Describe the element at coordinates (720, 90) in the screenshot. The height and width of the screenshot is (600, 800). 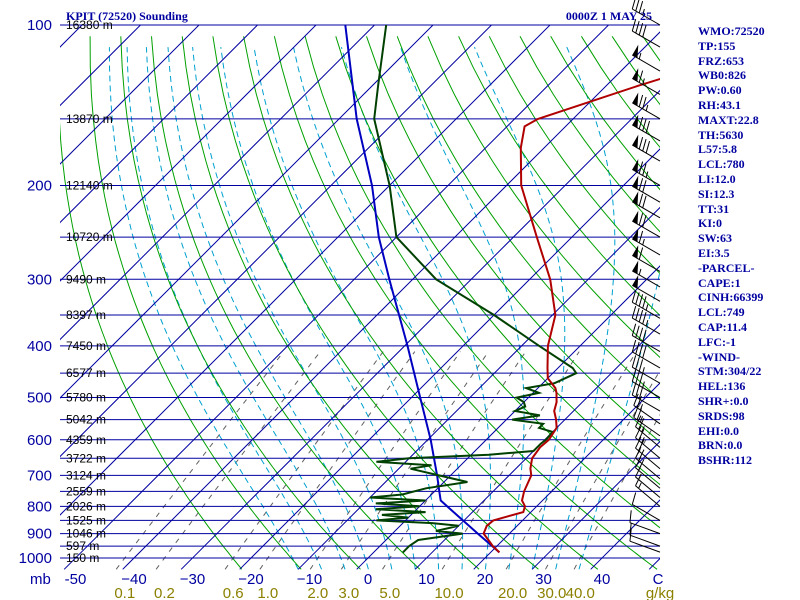
I see `sounding-index: PW:0.60` at that location.